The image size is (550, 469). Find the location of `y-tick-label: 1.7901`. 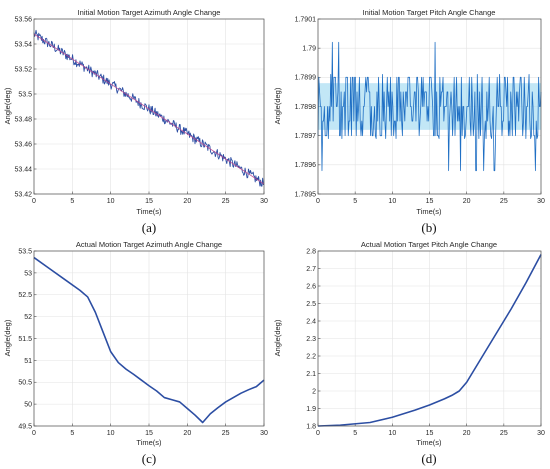

y-tick-label: 1.7901 is located at coordinates (306, 19).